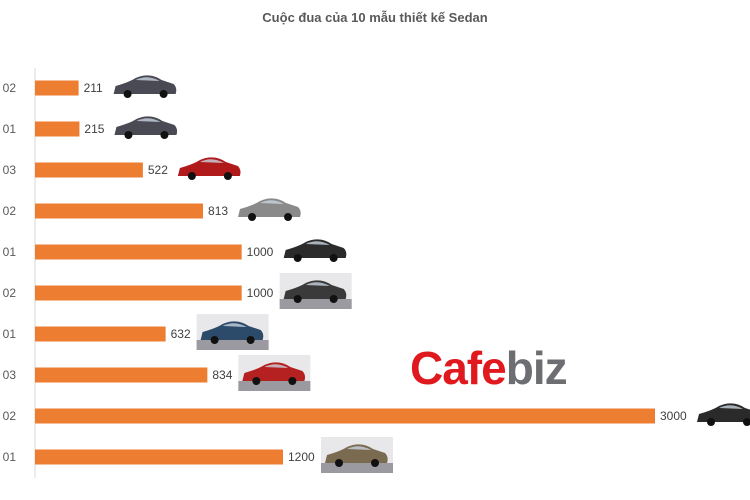 The width and height of the screenshot is (750, 500). What do you see at coordinates (458, 368) in the screenshot?
I see `logo-text-cafe: Cafe` at bounding box center [458, 368].